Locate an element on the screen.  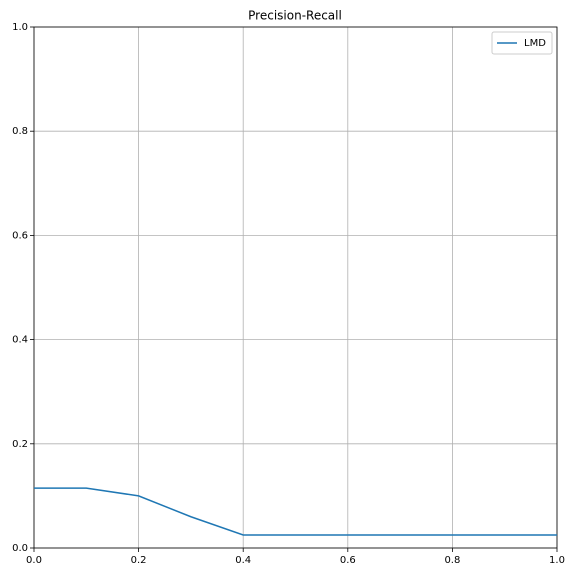
x-tick-label: 0.6 is located at coordinates (348, 560).